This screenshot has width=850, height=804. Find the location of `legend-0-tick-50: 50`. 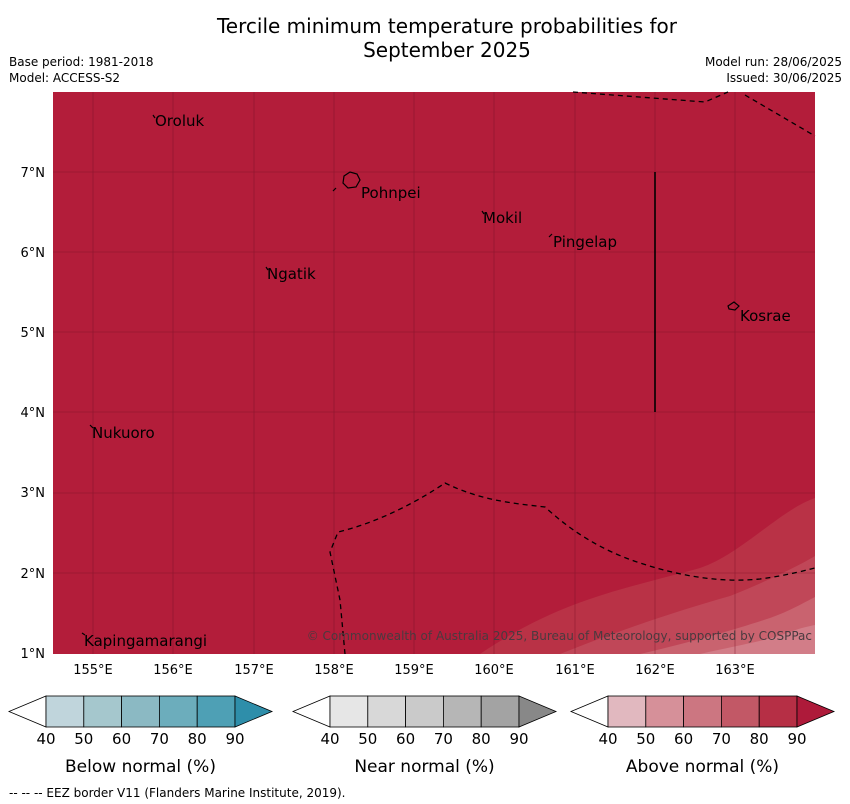

legend-0-tick-50: 50 is located at coordinates (83, 739).